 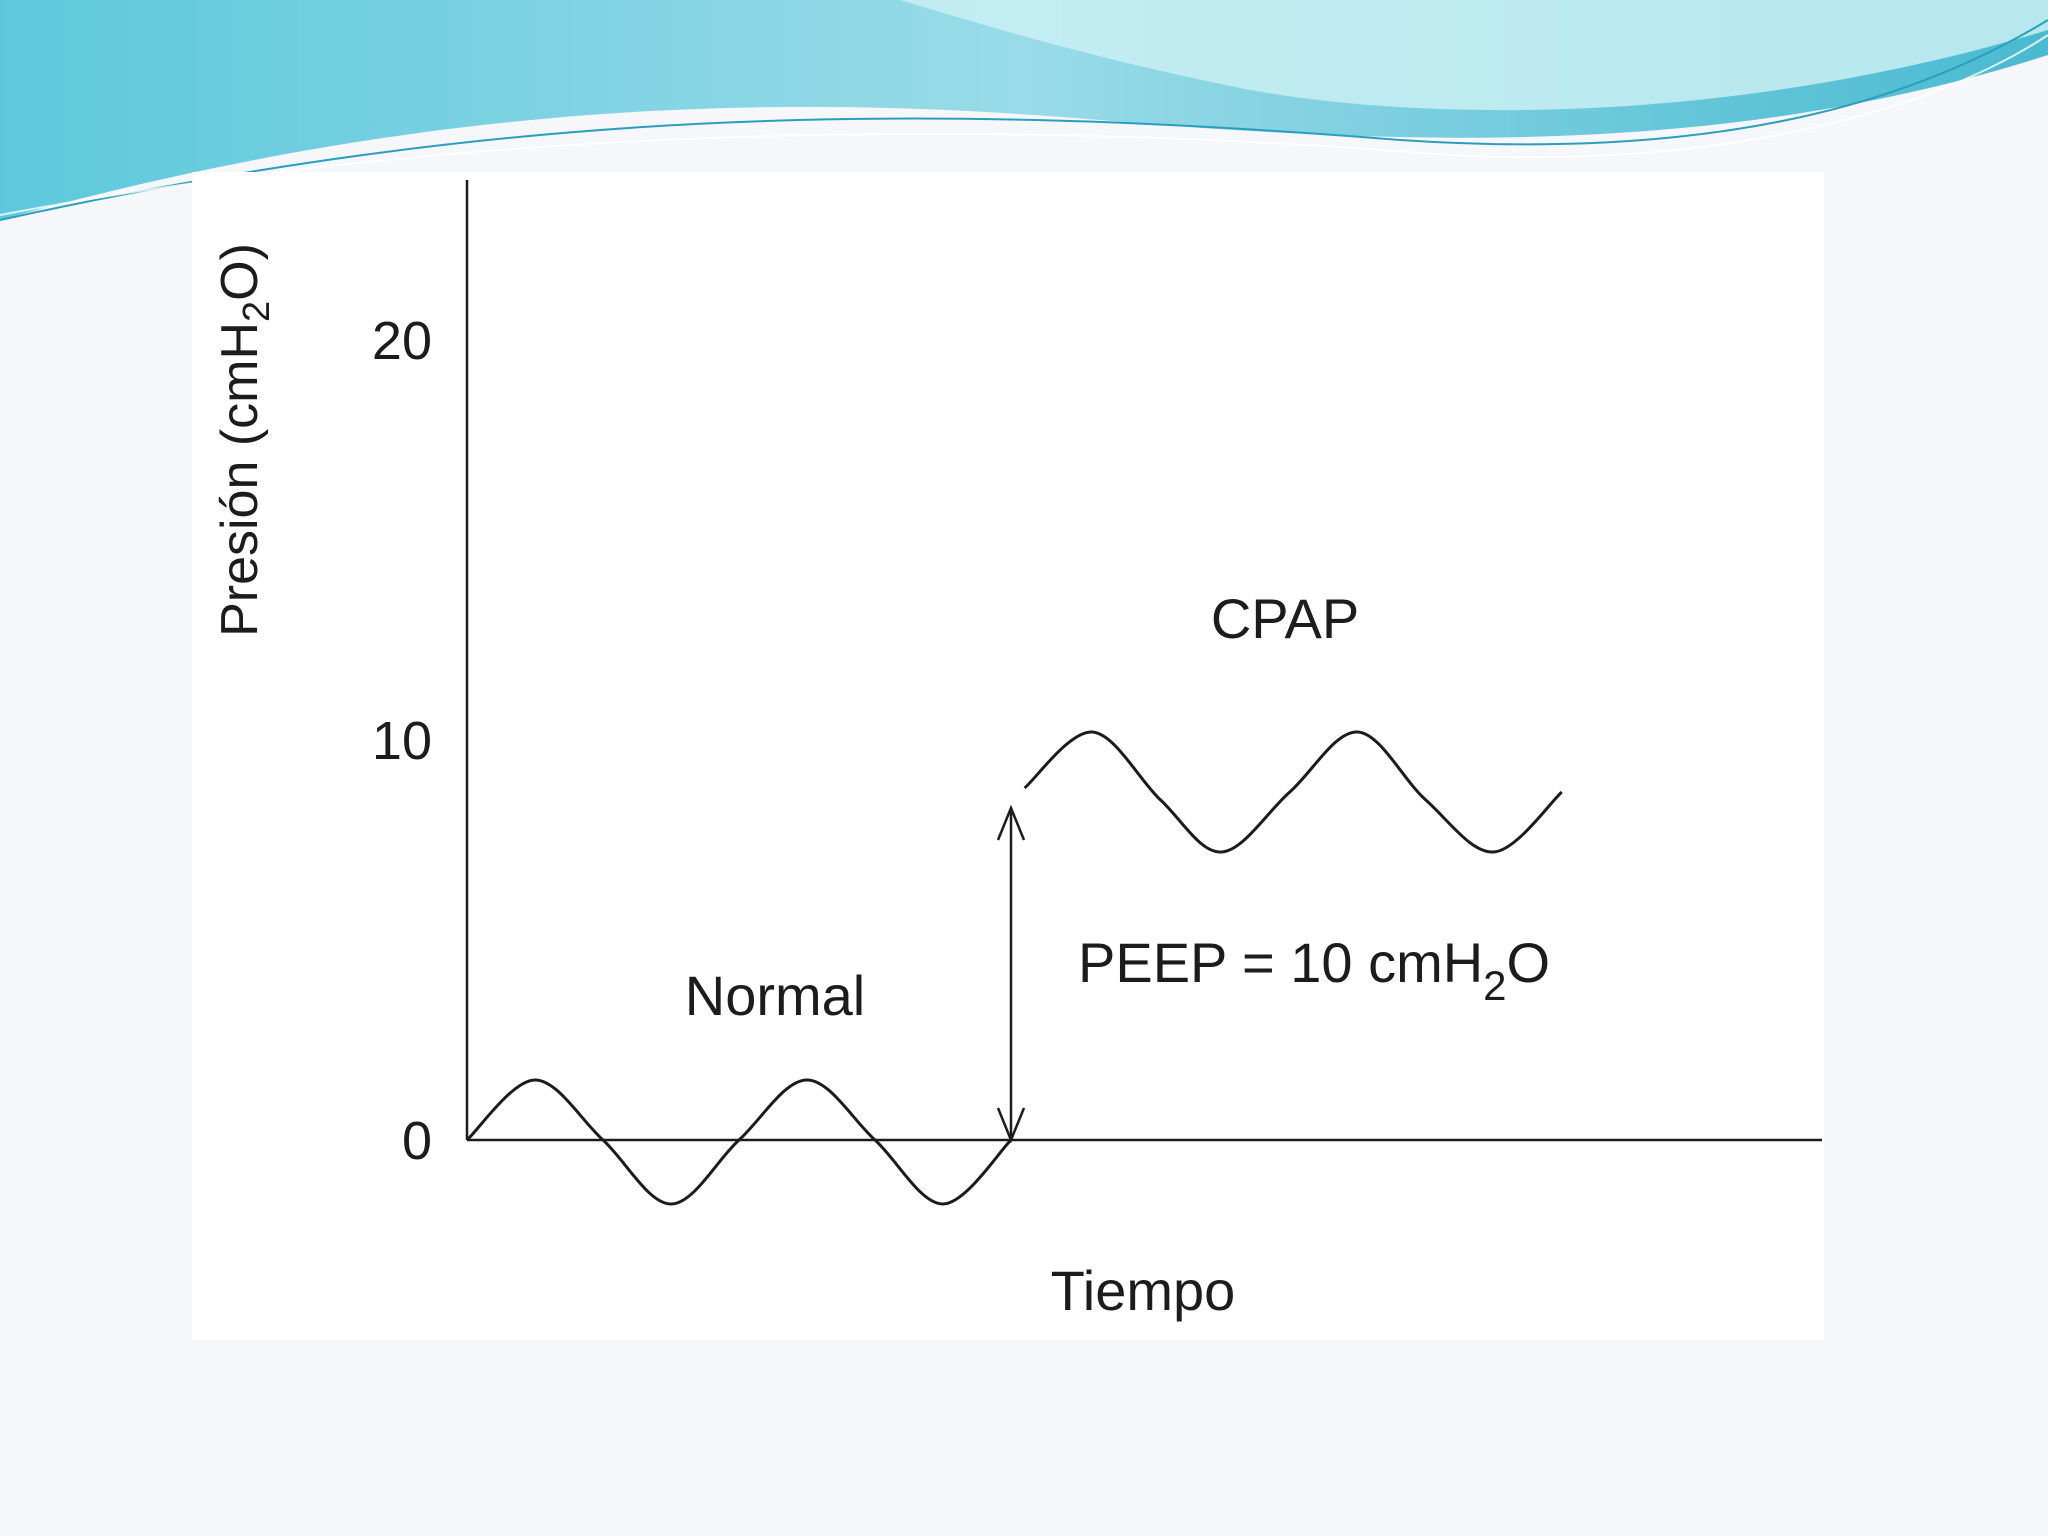 I want to click on y-tick-labels: 0 10 20, so click(x=402, y=741).